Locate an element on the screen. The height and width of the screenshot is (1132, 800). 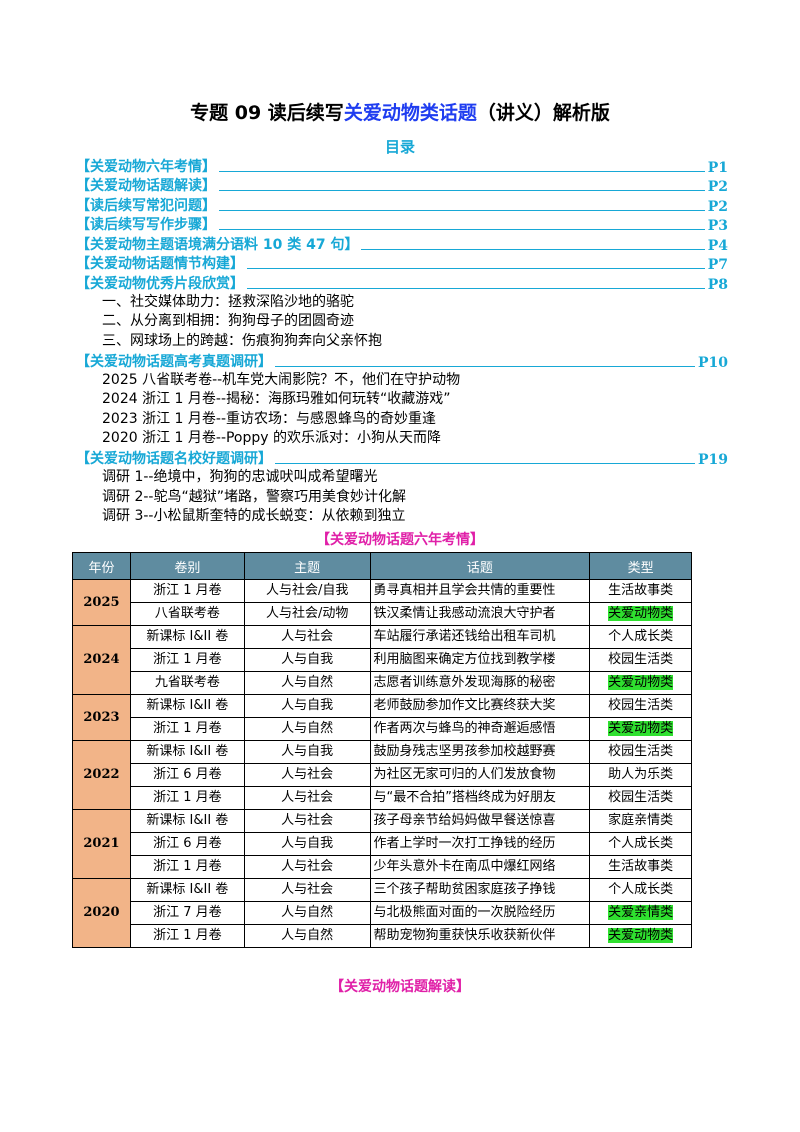
document-title: 专题 09 读后续写关爱动物类话题（讲义）解析版 is located at coordinates (400, 111).